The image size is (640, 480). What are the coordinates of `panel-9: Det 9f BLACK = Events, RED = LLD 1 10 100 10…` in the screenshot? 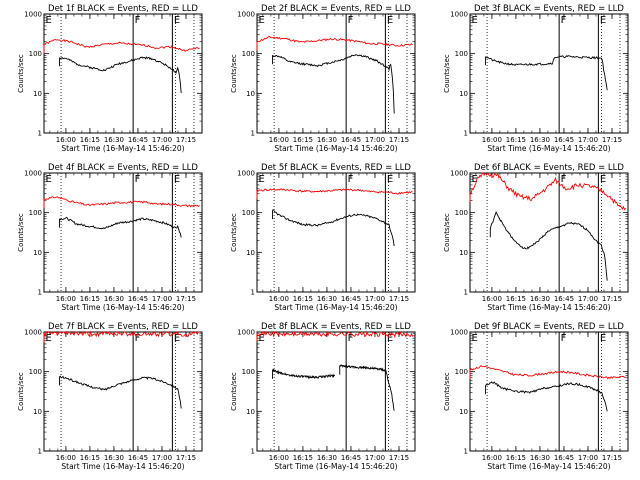 It's located at (536, 396).